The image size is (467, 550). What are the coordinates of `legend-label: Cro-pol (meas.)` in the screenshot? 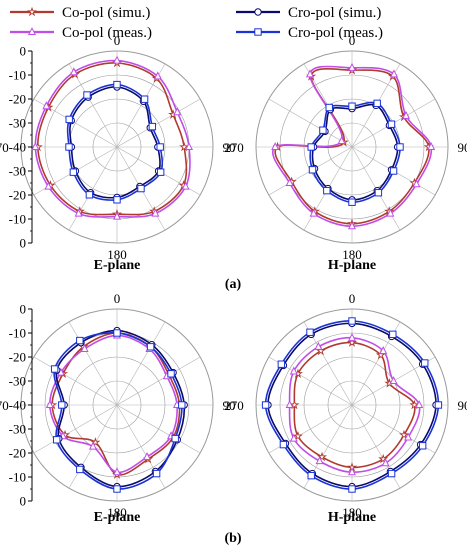 It's located at (335, 33).